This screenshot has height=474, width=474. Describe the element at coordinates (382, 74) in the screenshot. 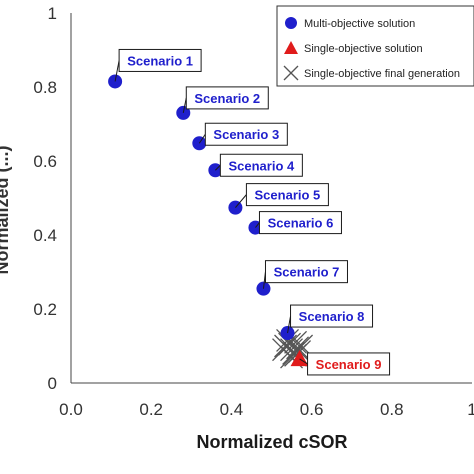

I see `legend-label: Single-objective final generation` at that location.